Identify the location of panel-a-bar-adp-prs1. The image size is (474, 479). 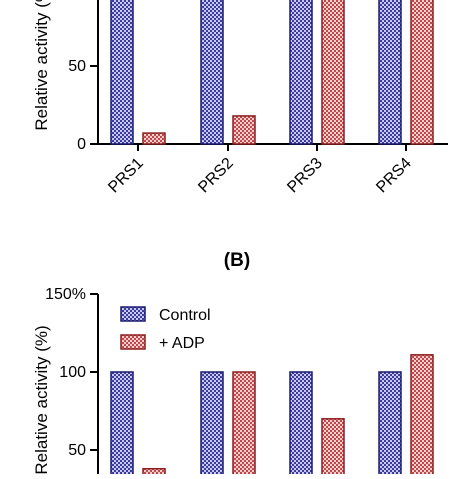
(154, 138).